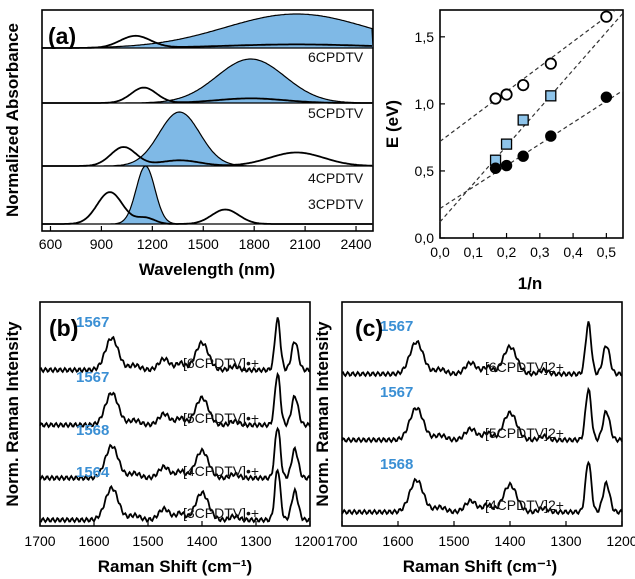 This screenshot has height=579, width=635. What do you see at coordinates (540, 252) in the screenshot?
I see `energy-xtick-label: 0,3` at bounding box center [540, 252].